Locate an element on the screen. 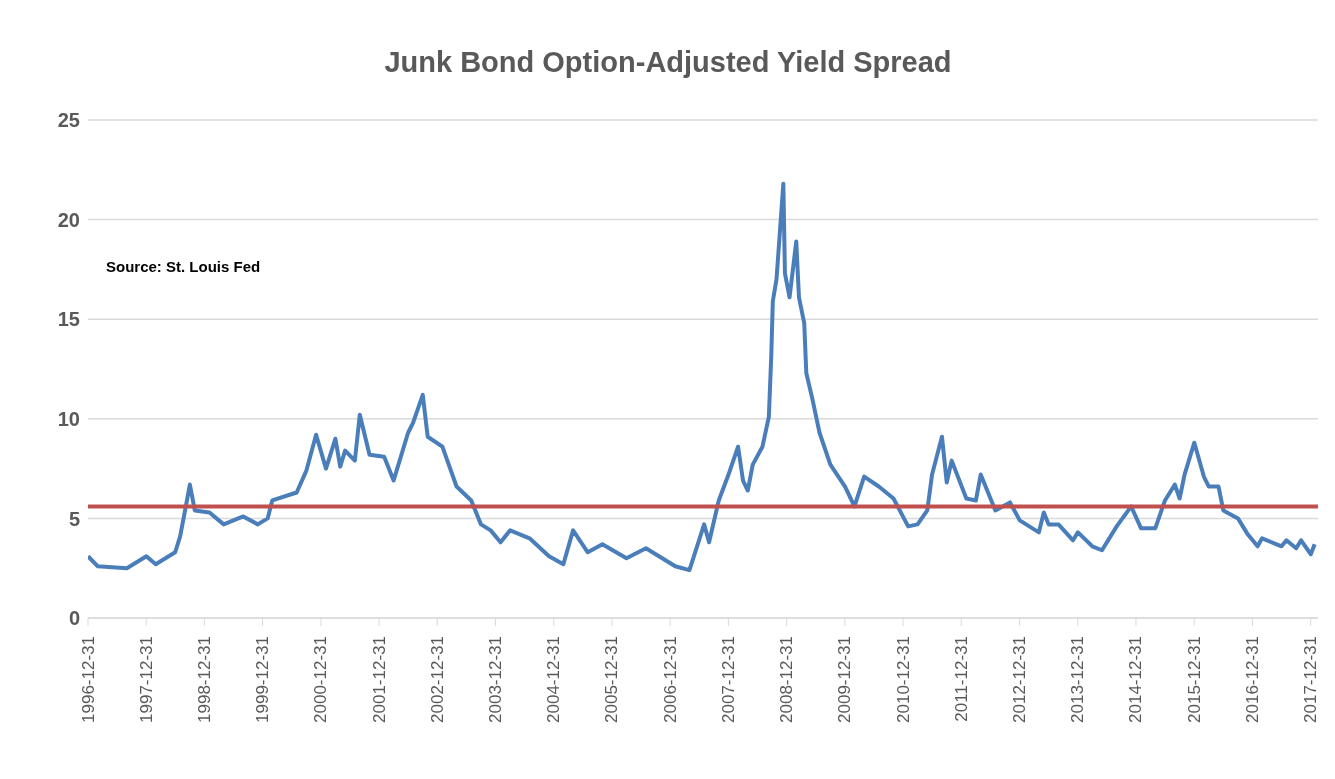 The image size is (1335, 779). x-tick-label: 2015-12-31 is located at coordinates (1194, 679).